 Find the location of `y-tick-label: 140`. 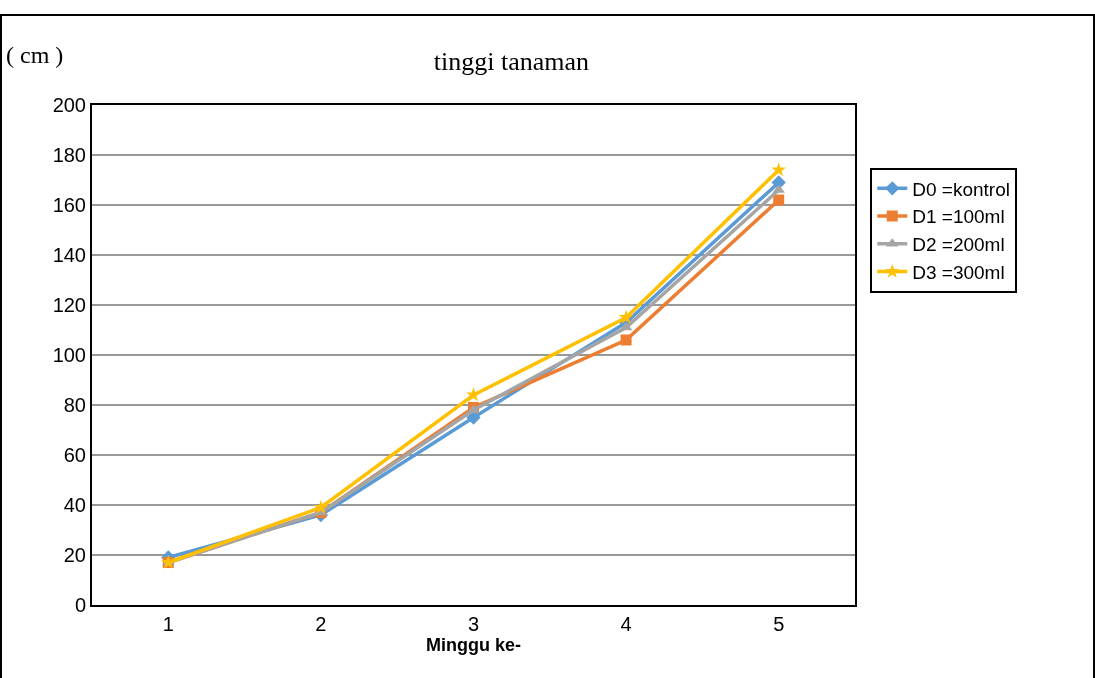

y-tick-label: 140 is located at coordinates (69, 255).